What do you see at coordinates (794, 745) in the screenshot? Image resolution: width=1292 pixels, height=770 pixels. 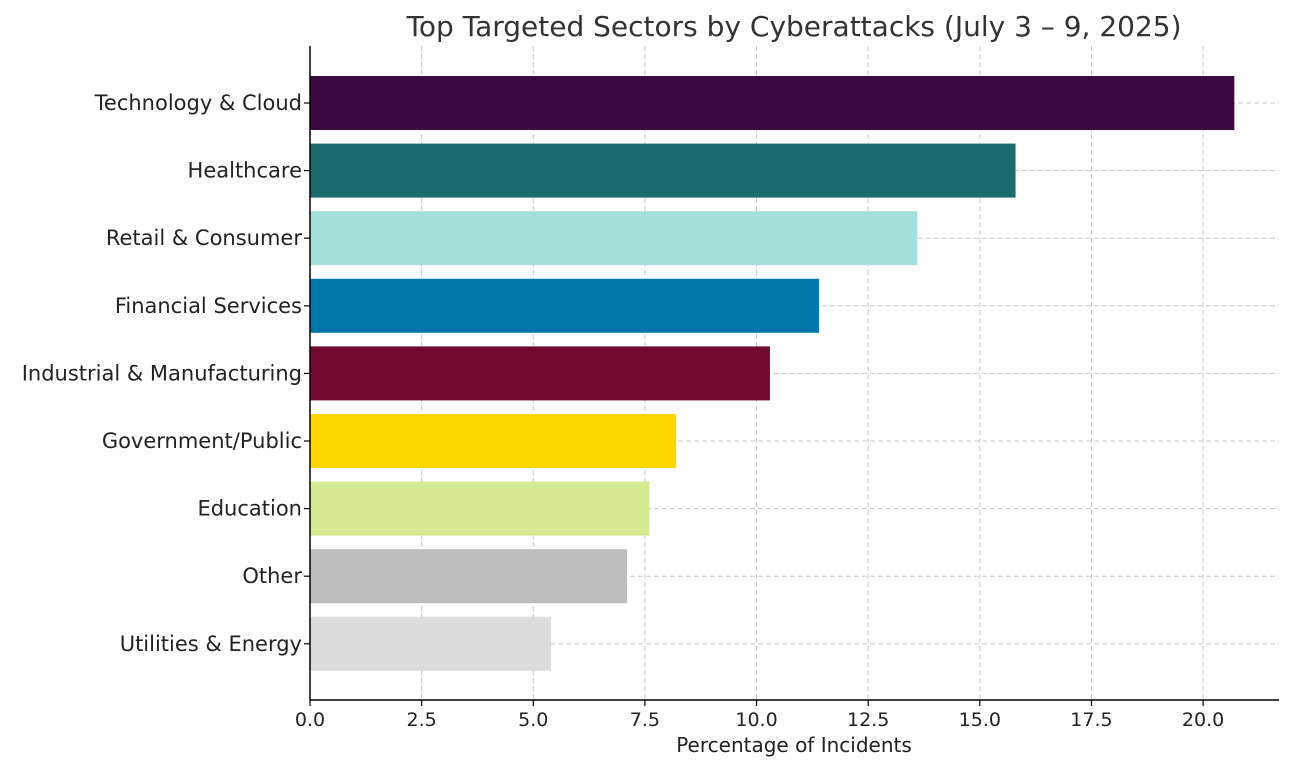 I see `x-axis-title: Percentage of Incidents` at bounding box center [794, 745].